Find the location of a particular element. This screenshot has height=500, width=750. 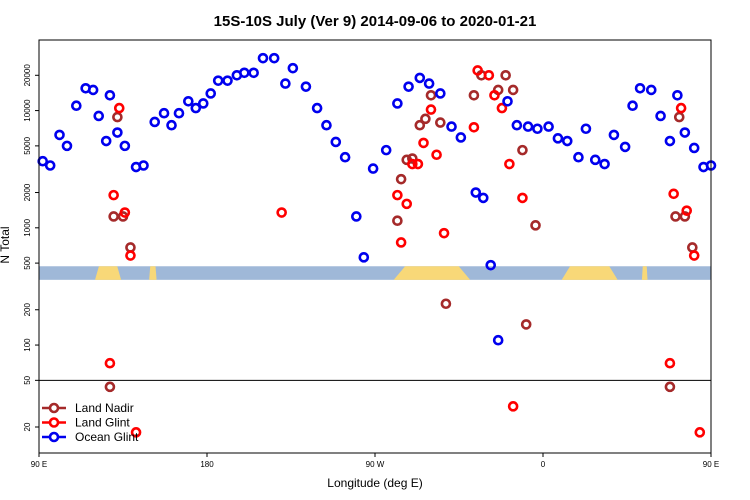

legend-marker is located at coordinates (54, 422).